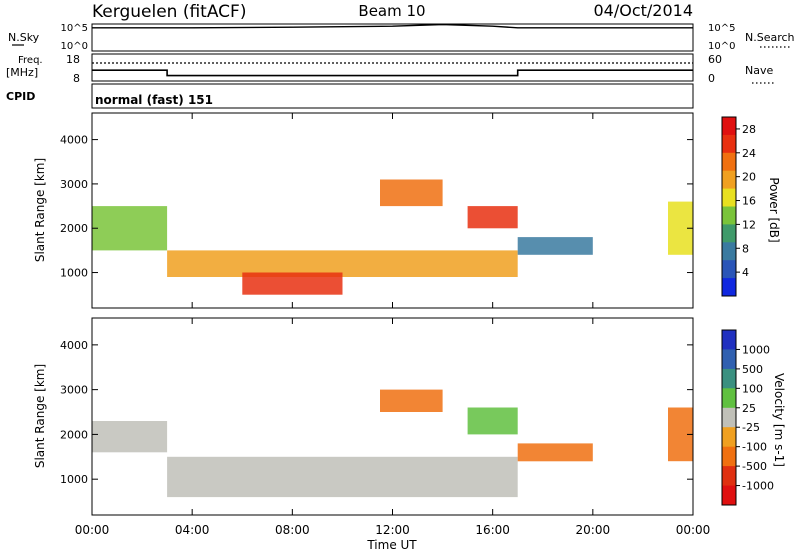 The height and width of the screenshot is (554, 800). Describe the element at coordinates (711, 78) in the screenshot. I see `nave-right-tick-bottom: 0` at that location.